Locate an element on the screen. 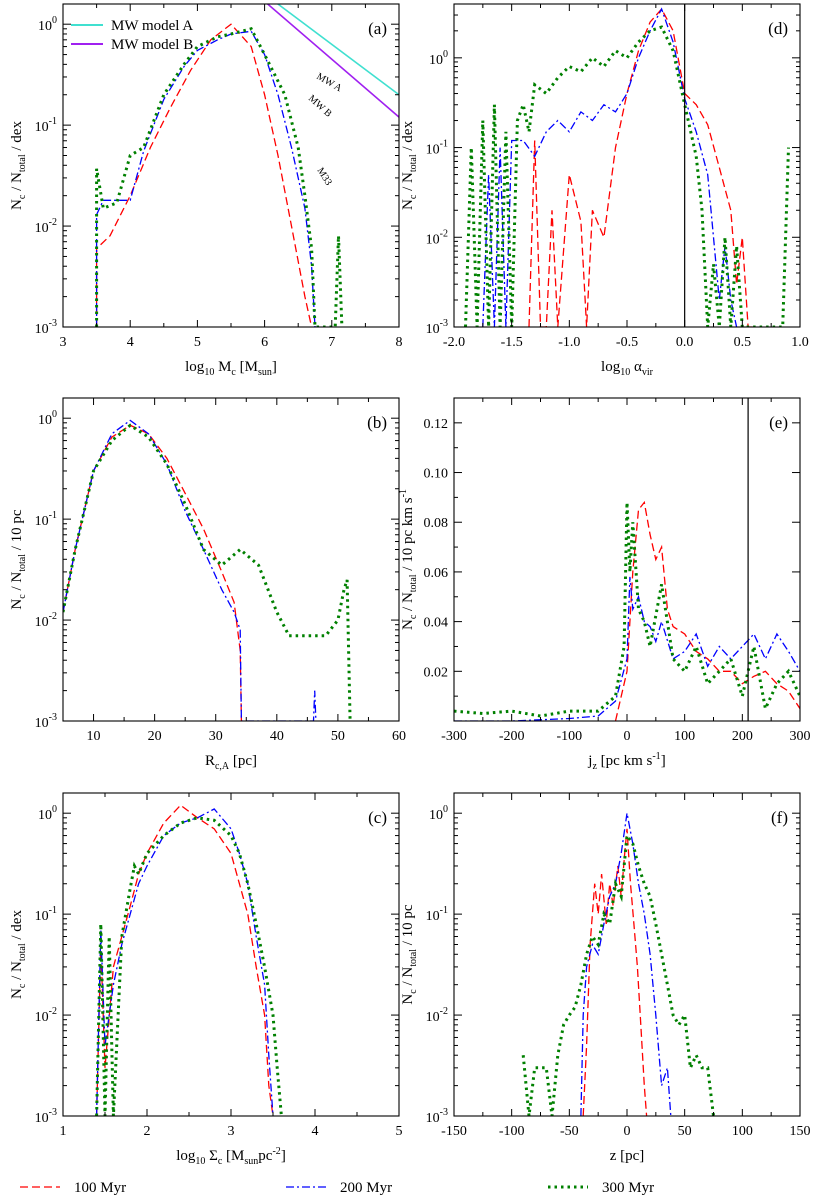 The image size is (817, 1202). inset-legend-label: MW model B is located at coordinates (152, 45).